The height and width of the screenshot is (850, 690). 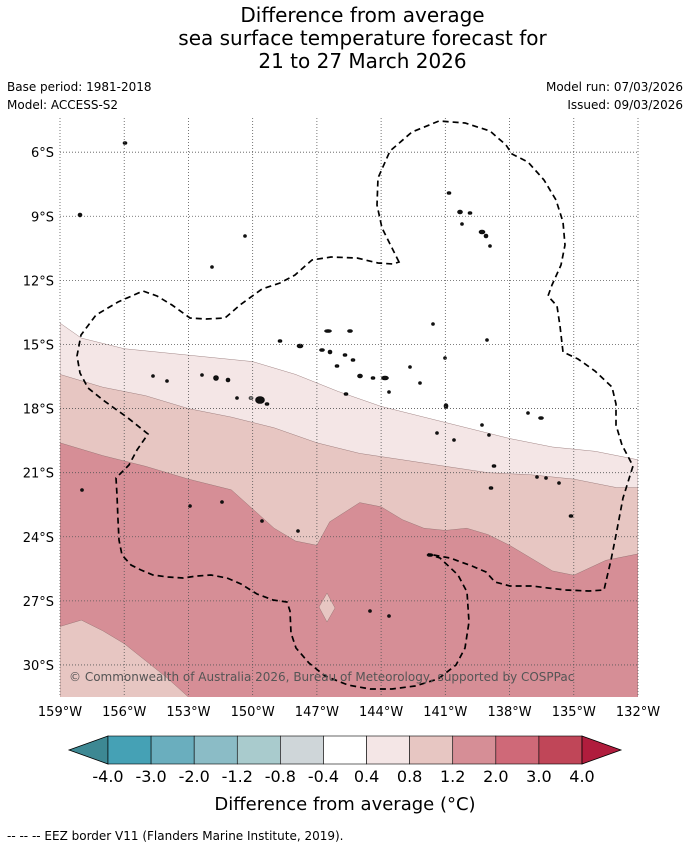 What do you see at coordinates (362, 15) in the screenshot?
I see `title-line-1: Difference from average` at bounding box center [362, 15].